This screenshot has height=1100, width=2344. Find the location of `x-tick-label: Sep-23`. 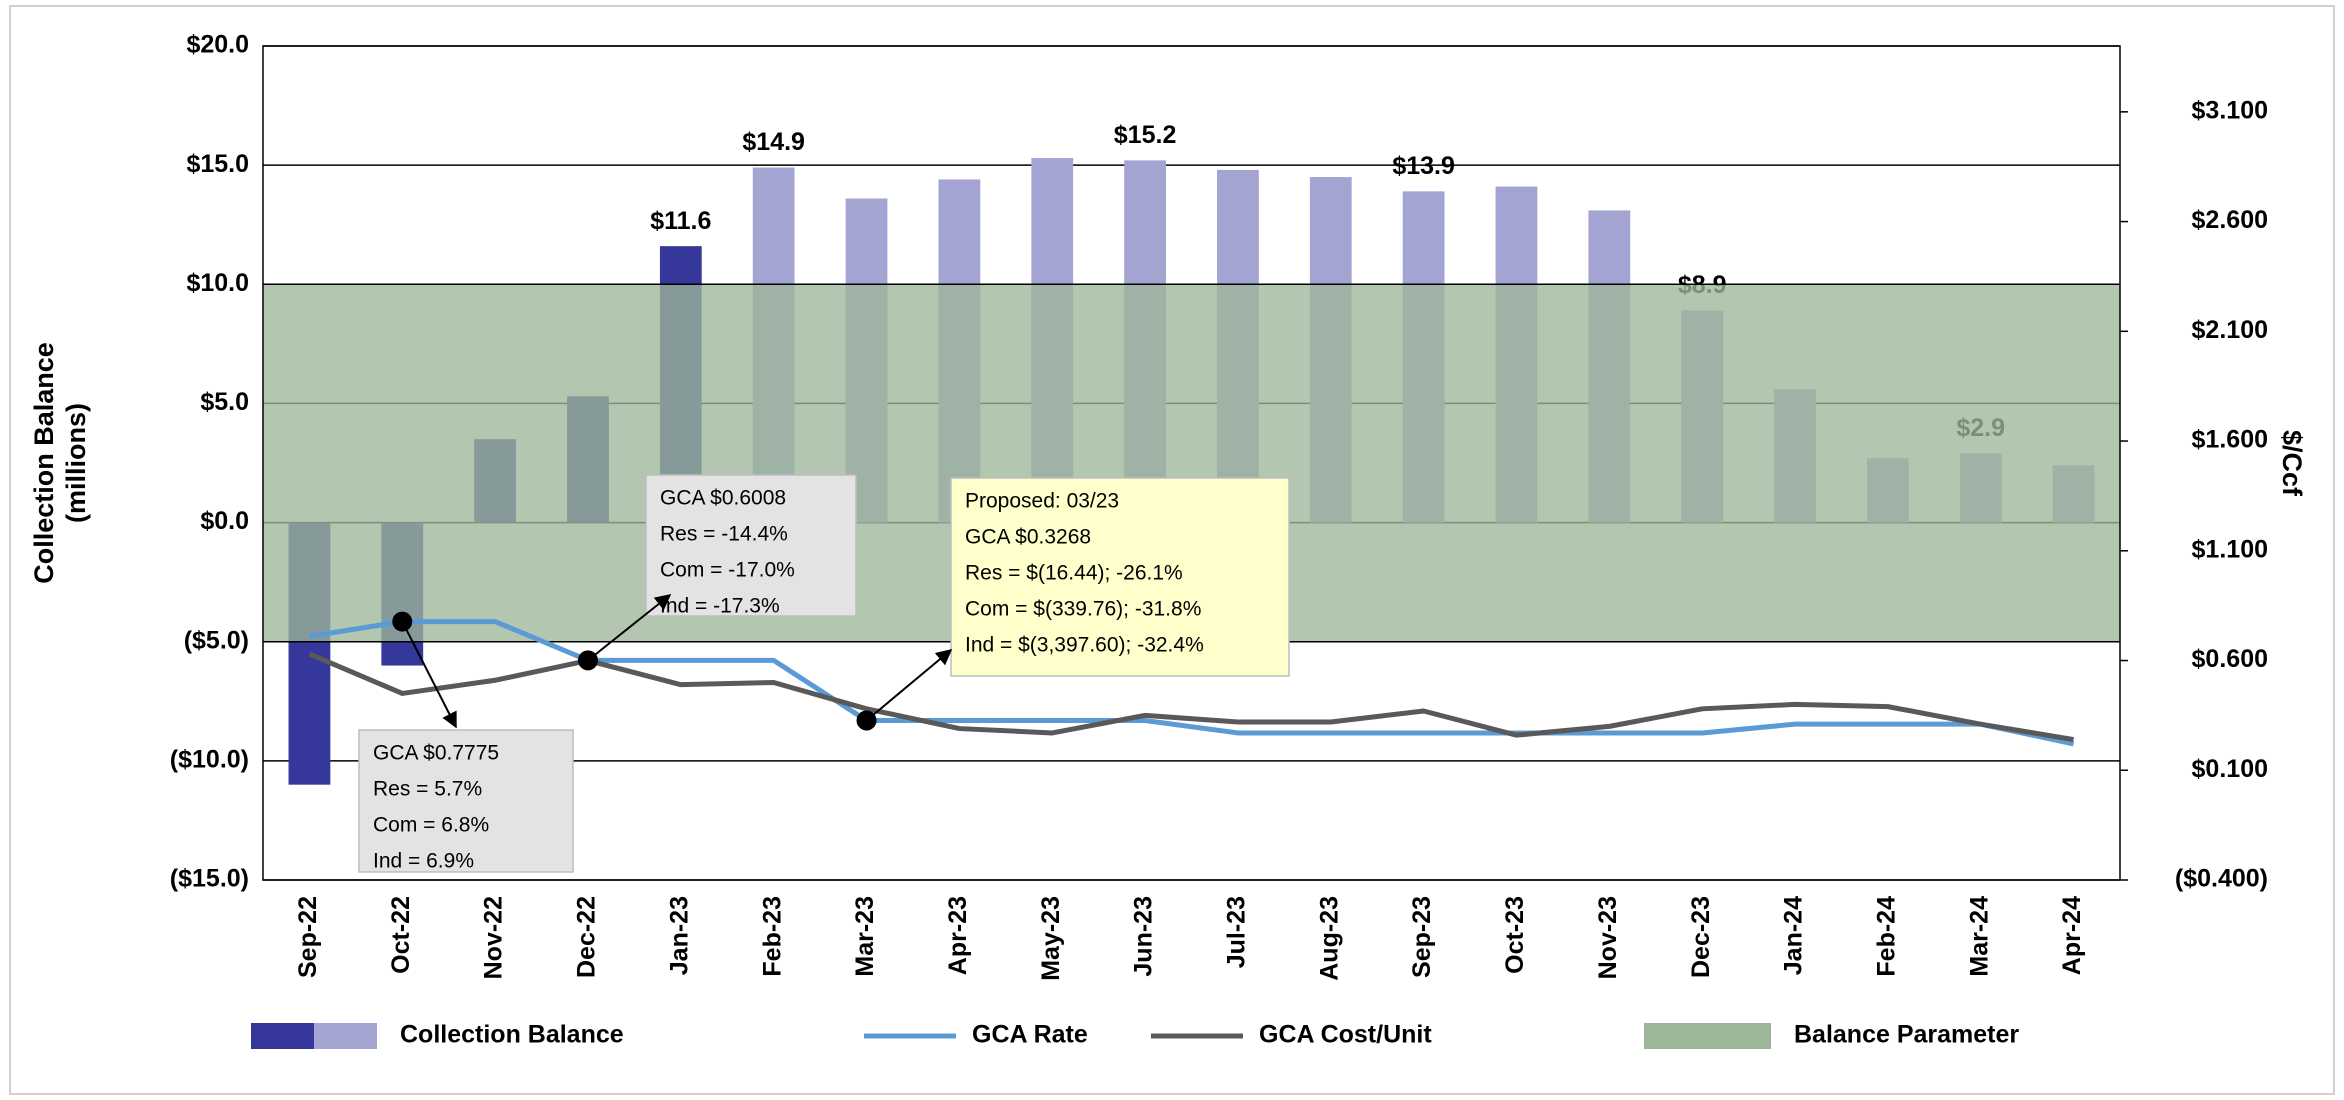

x-tick-label: Sep-23 is located at coordinates (1422, 937).